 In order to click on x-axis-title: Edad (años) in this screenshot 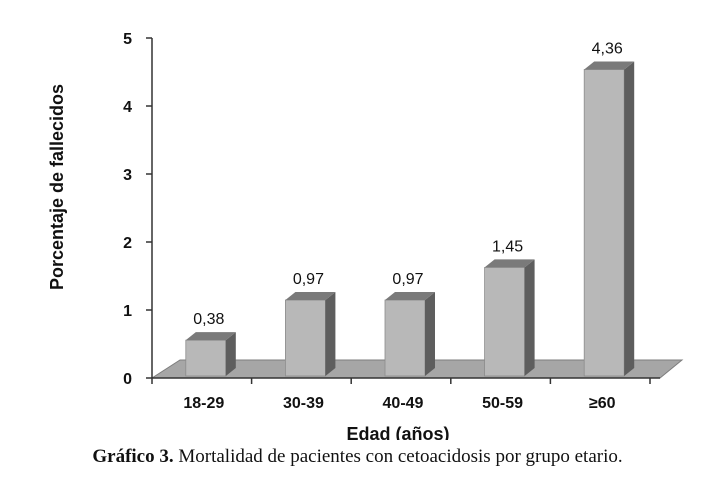, I will do `click(397, 432)`.